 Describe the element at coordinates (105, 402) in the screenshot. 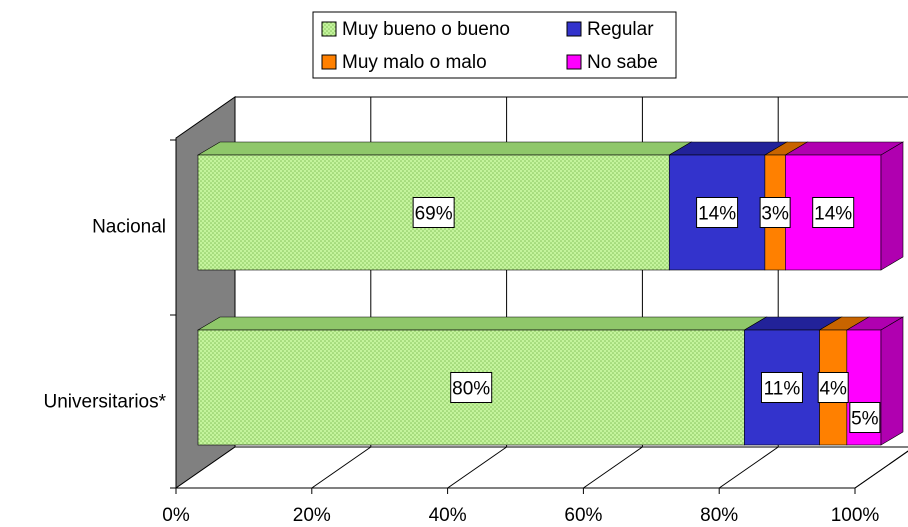

I see `category-label: Universitarios*` at that location.